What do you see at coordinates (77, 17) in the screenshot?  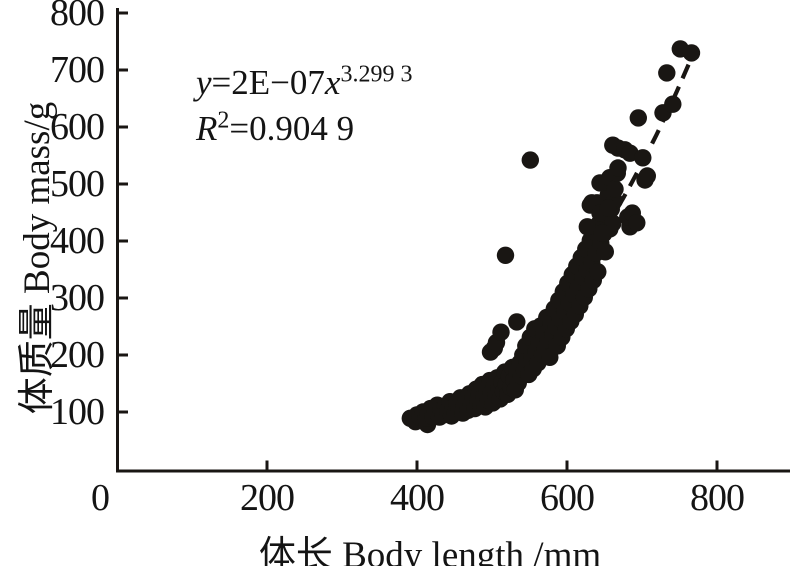 I see `y-tick-label: 800` at bounding box center [77, 17].